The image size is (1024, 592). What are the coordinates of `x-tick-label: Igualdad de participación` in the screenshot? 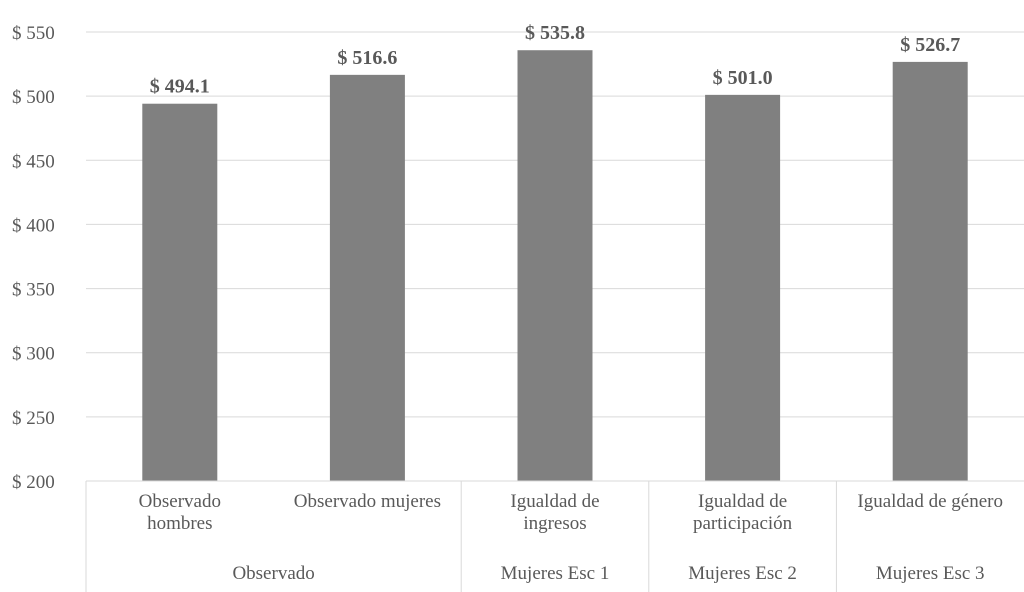 It's located at (743, 512).